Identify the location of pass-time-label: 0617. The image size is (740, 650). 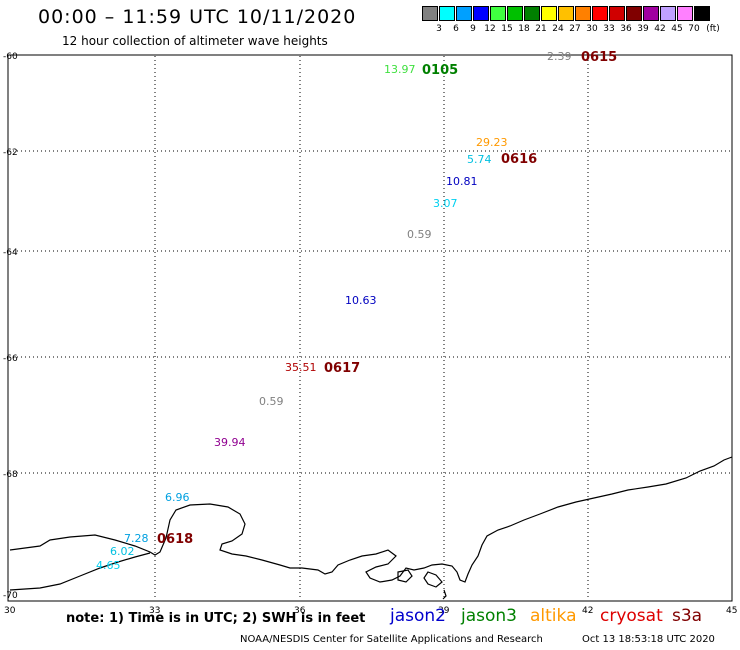
(342, 368).